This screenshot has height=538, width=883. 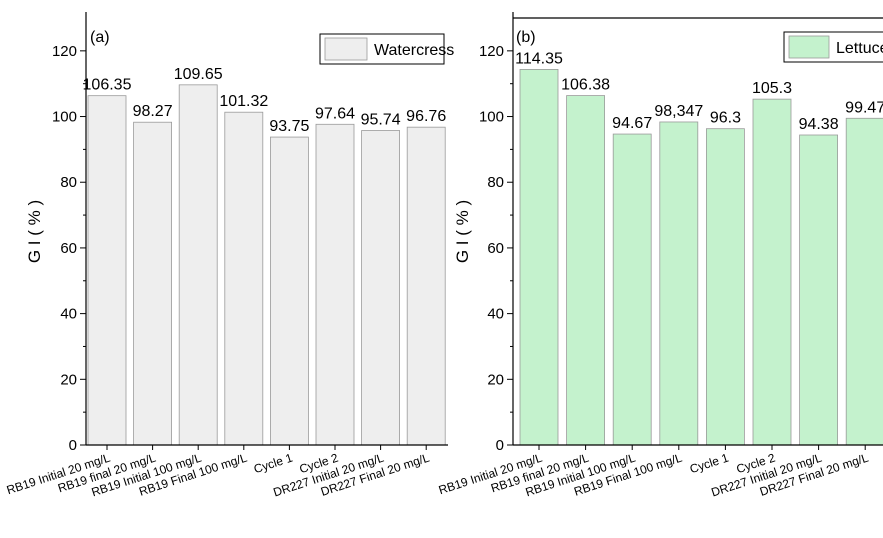 What do you see at coordinates (381, 120) in the screenshot?
I see `data-label: 95.74` at bounding box center [381, 120].